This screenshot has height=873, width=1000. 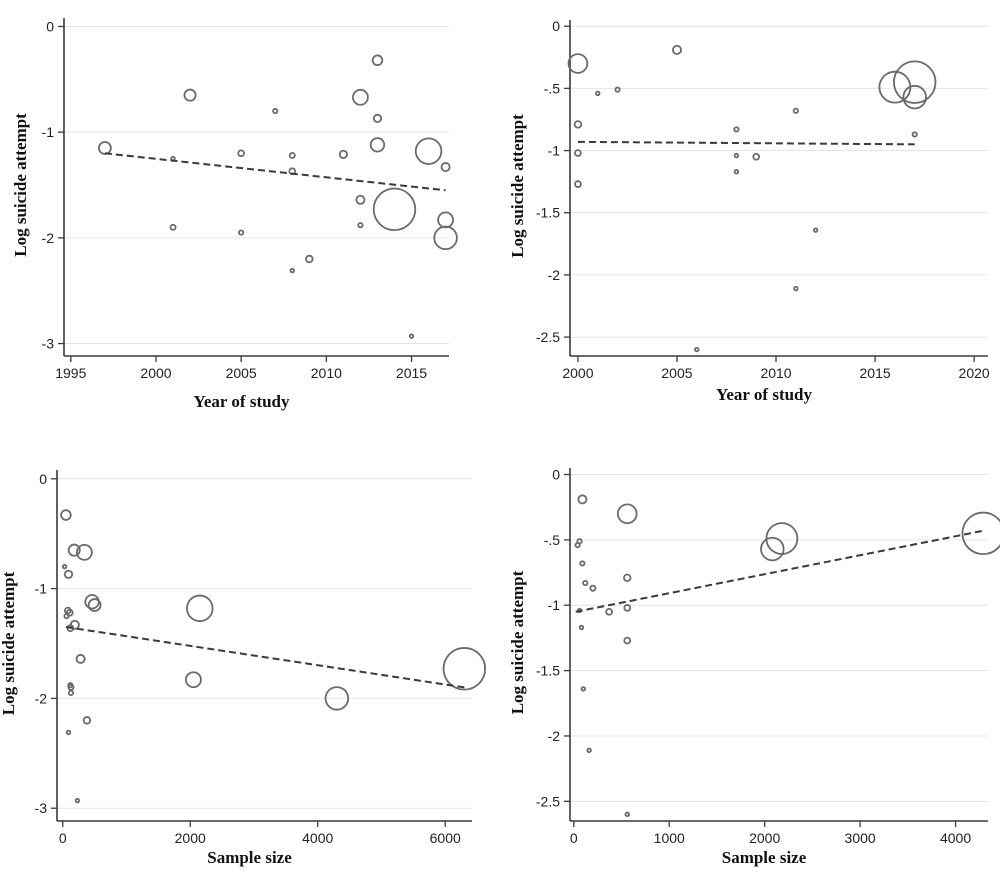 What do you see at coordinates (552, 88) in the screenshot?
I see `y-tick-label: -.5` at bounding box center [552, 88].